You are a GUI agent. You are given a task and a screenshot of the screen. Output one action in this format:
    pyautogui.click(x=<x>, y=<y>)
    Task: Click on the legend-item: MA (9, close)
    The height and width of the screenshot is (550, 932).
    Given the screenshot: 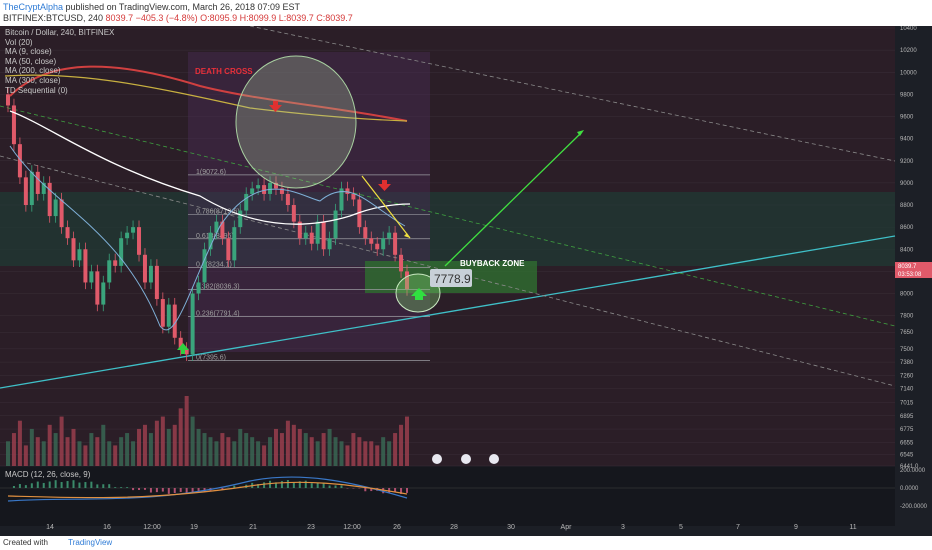 What is the action you would take?
    pyautogui.click(x=59, y=52)
    